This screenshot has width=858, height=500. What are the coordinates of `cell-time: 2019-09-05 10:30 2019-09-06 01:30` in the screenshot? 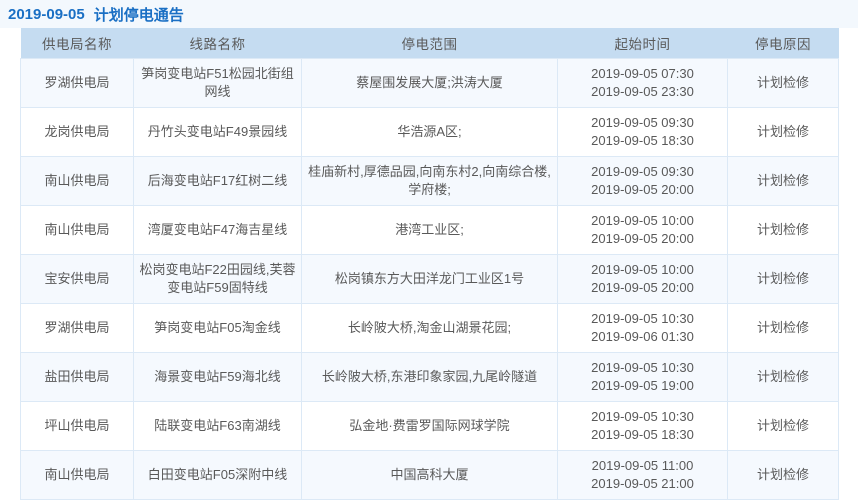 It's located at (642, 328).